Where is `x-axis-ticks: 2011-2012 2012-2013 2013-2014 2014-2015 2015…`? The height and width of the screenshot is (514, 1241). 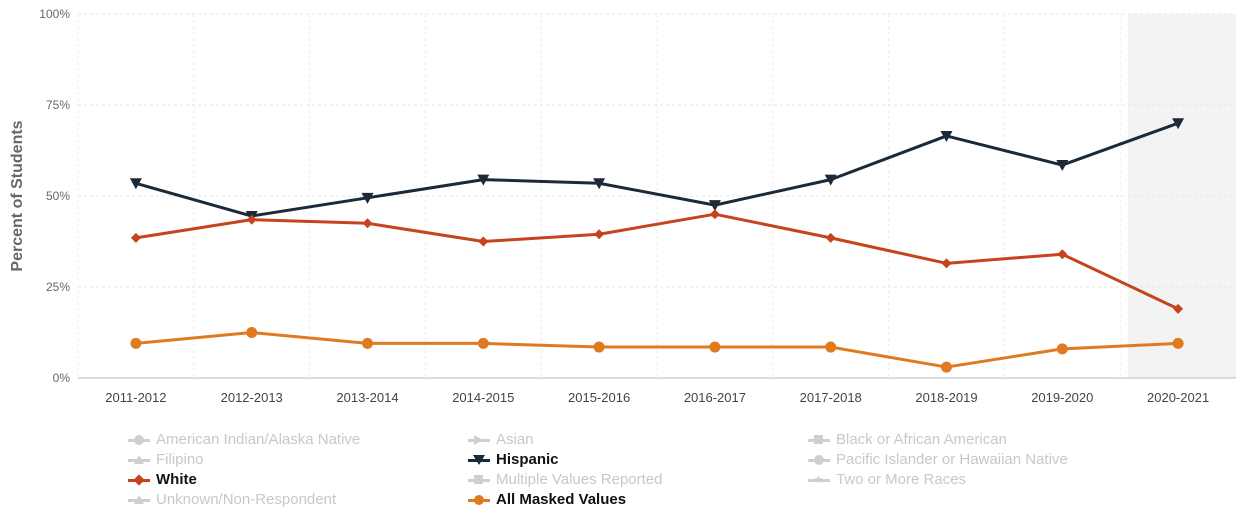
x-axis-ticks: 2011-2012 2012-2013 2013-2014 2014-2015 2015… is located at coordinates (657, 397).